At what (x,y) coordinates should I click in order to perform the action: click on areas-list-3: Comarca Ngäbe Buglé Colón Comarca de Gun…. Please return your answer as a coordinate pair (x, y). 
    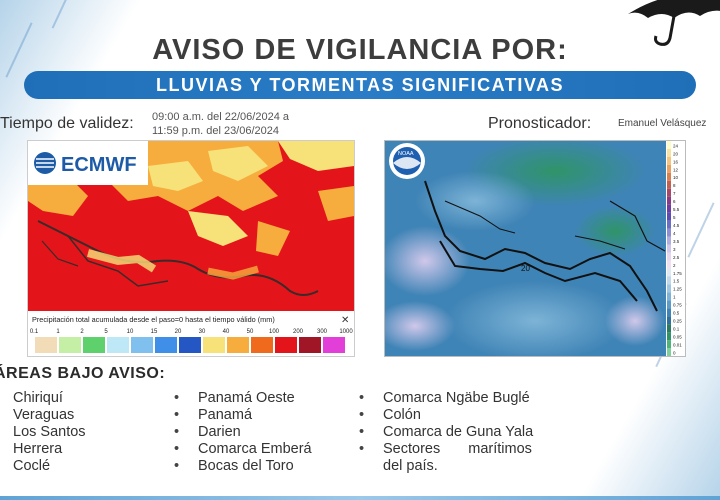
    Looking at the image, I should click on (446, 432).